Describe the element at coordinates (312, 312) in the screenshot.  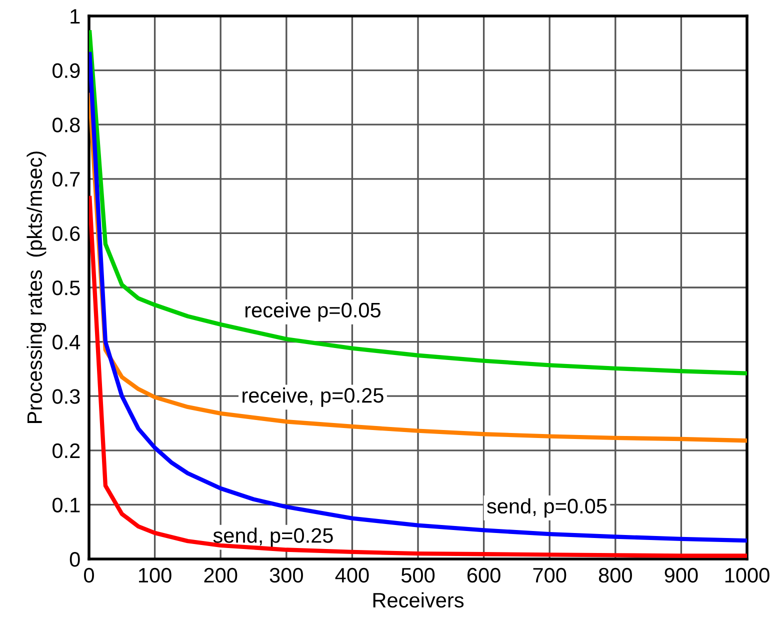
I see `series-label: receive p=0.05` at that location.